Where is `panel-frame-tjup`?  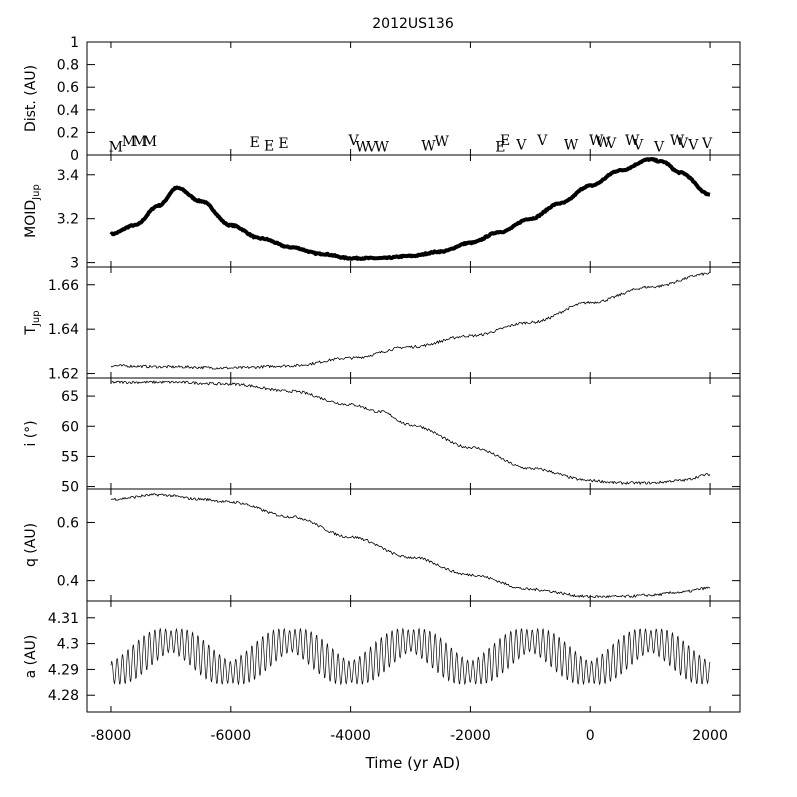
panel-frame-tjup is located at coordinates (413, 322).